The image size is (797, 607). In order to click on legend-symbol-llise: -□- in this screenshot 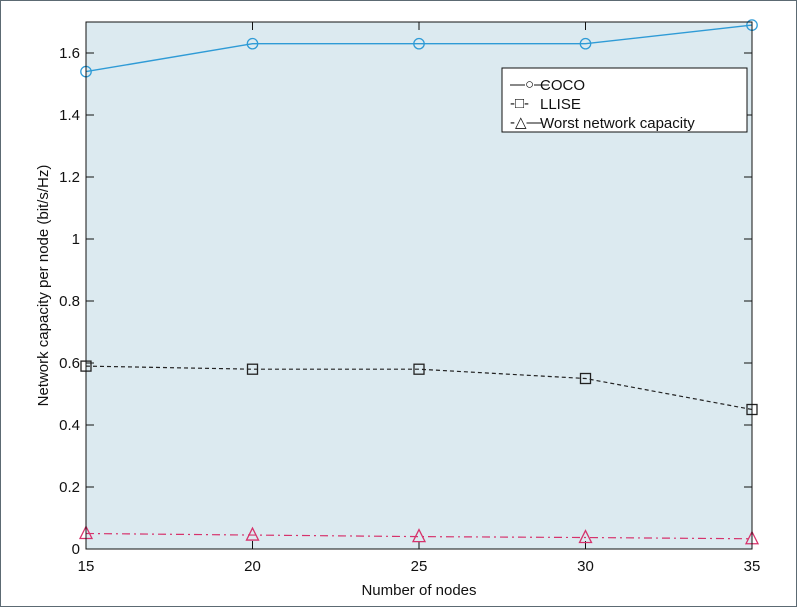, I will do `click(519, 103)`.